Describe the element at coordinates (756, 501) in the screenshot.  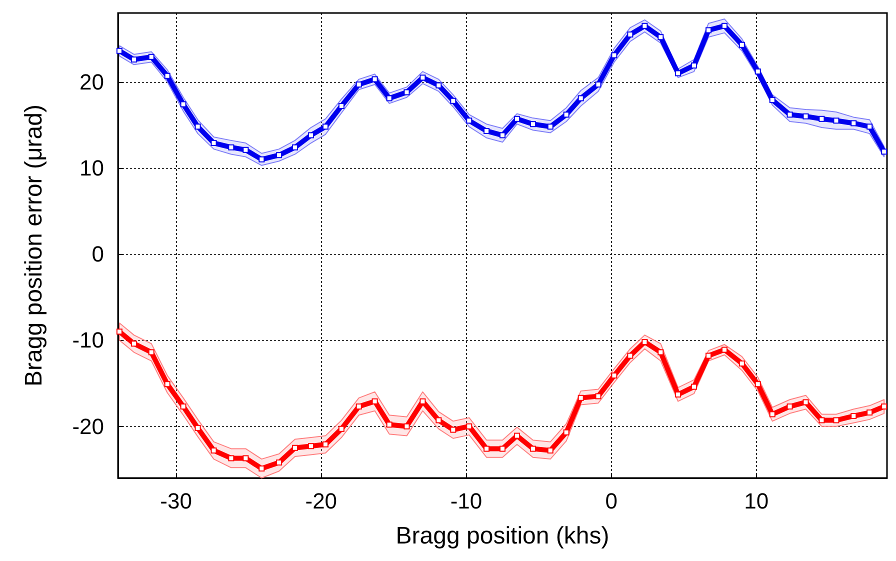
I see `x-tick-label: 10` at that location.